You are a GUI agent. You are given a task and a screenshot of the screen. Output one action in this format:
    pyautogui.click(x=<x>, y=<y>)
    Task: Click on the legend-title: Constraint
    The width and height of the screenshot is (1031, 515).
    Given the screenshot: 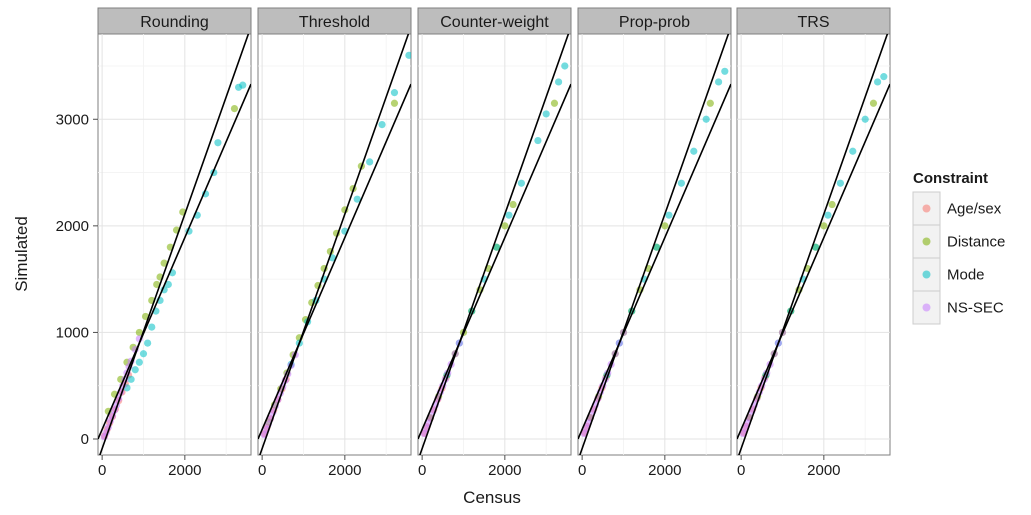 What is the action you would take?
    pyautogui.click(x=950, y=178)
    